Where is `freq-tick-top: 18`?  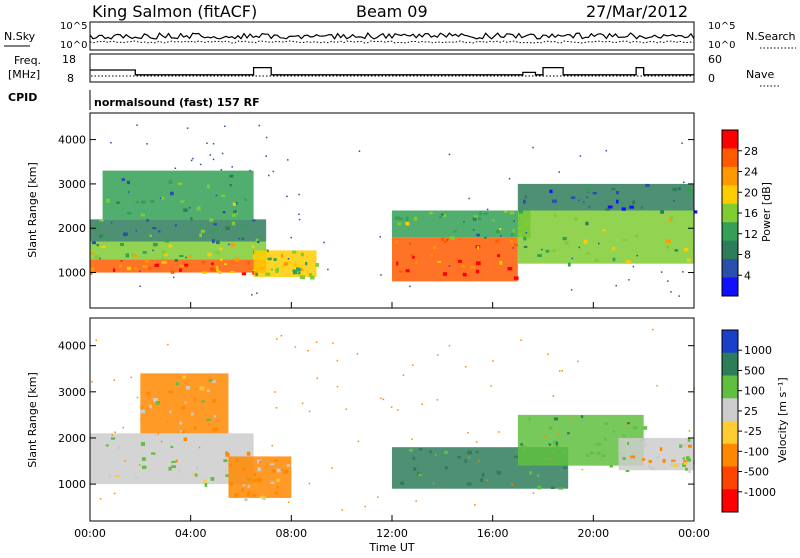
freq-tick-top: 18 is located at coordinates (69, 59).